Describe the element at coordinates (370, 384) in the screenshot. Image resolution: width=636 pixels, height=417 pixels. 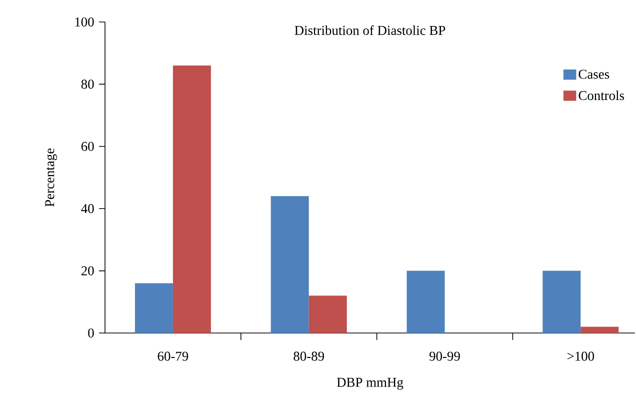
I see `x-axis-title: DBP mmHg` at that location.